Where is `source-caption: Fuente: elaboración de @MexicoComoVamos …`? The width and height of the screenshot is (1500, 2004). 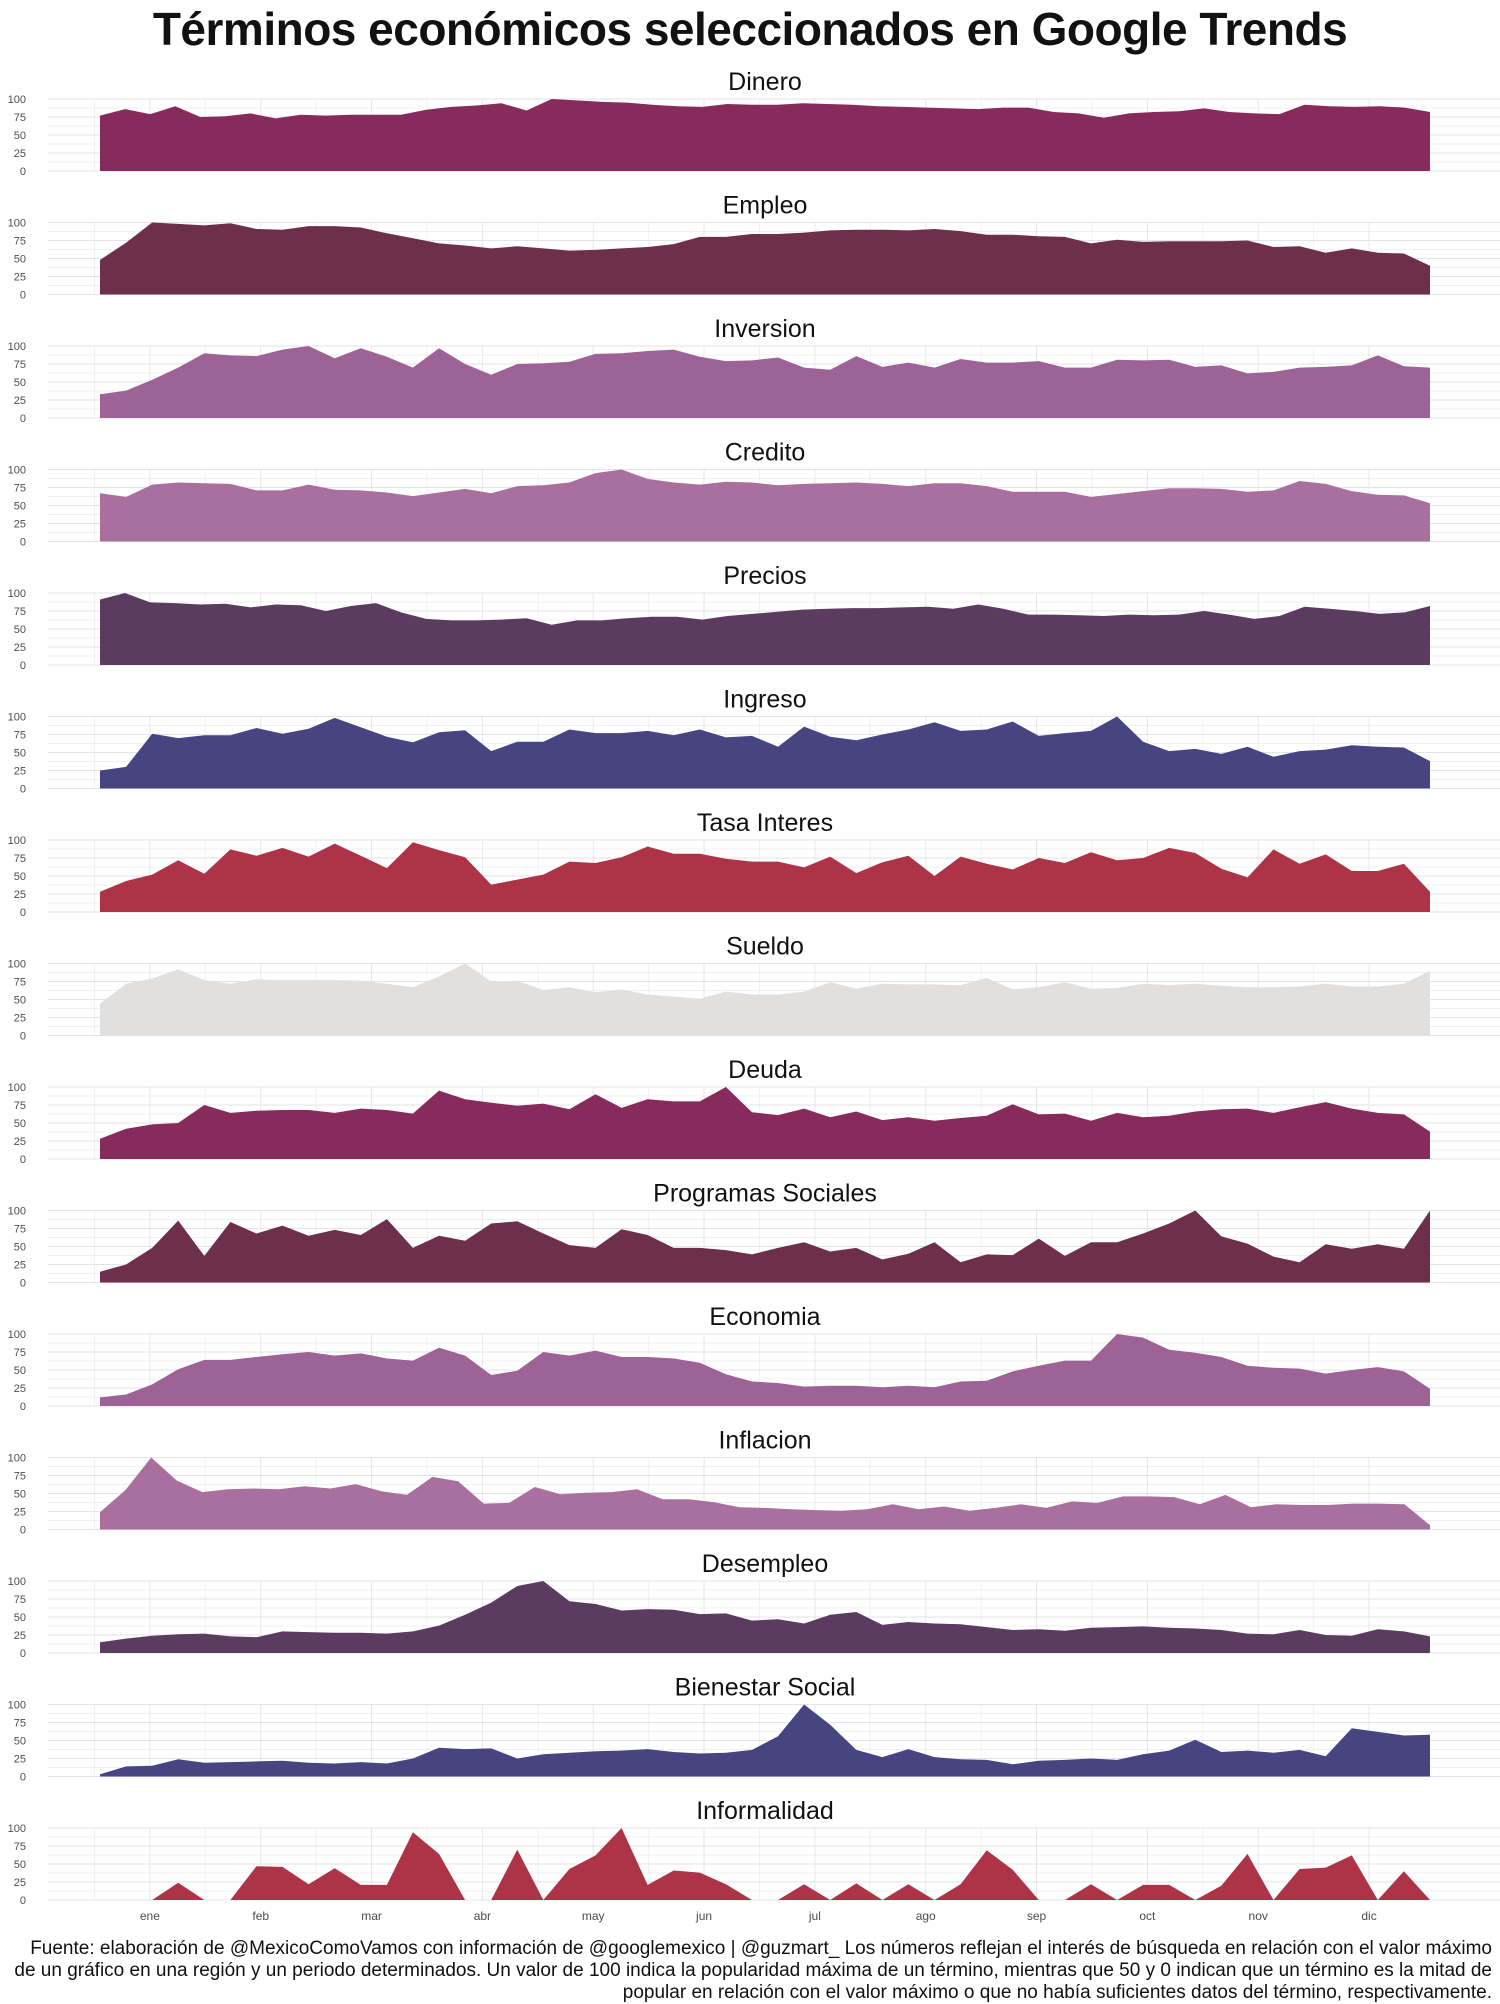 source-caption: Fuente: elaboración de @MexicoComoVamos … is located at coordinates (753, 1970).